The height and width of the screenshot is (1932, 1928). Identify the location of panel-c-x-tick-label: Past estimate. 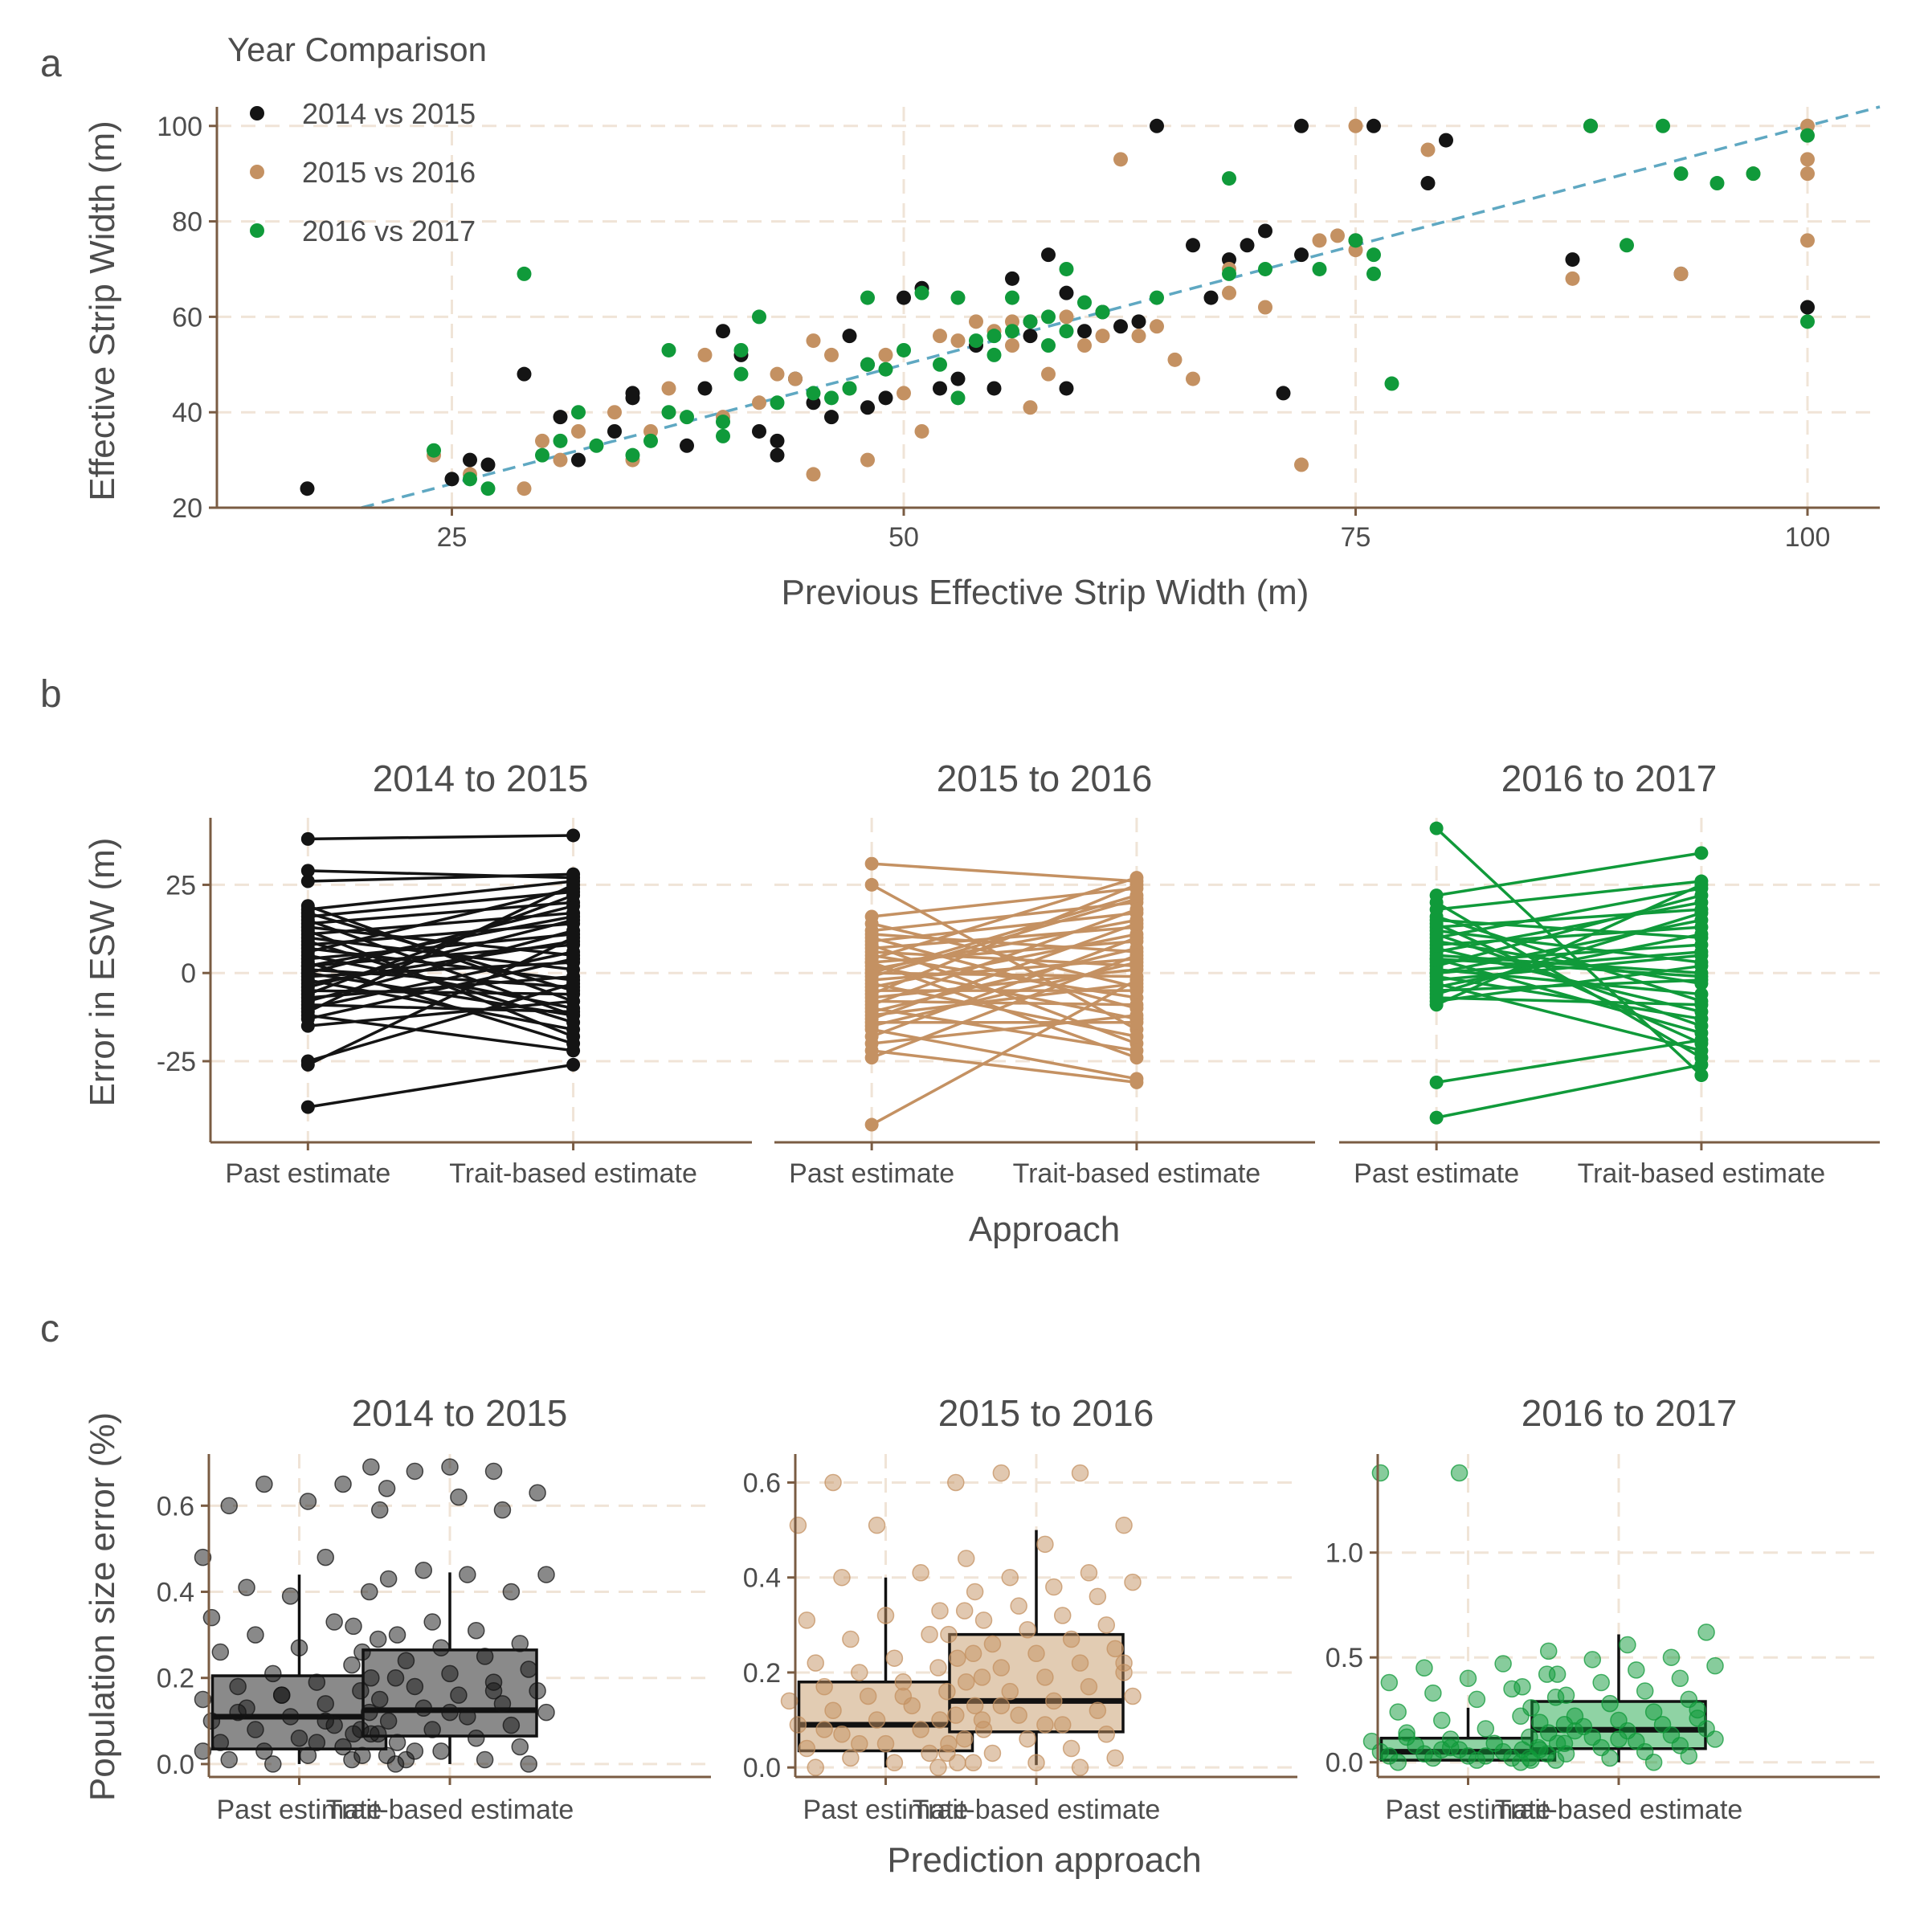
(299, 1810).